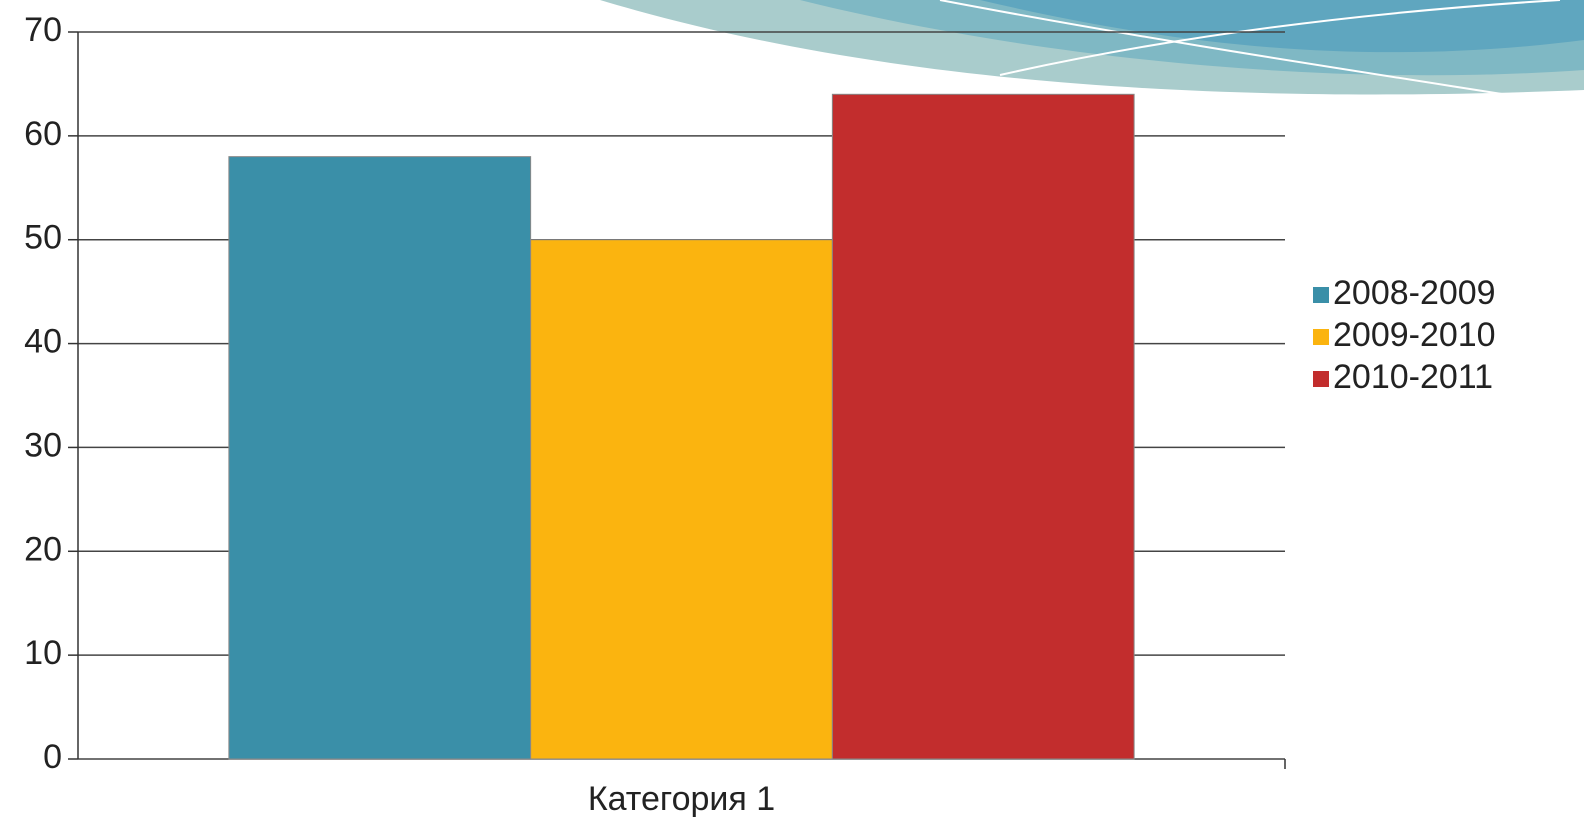 This screenshot has width=1584, height=835. Describe the element at coordinates (43, 30) in the screenshot. I see `y-tick-label: 70` at that location.